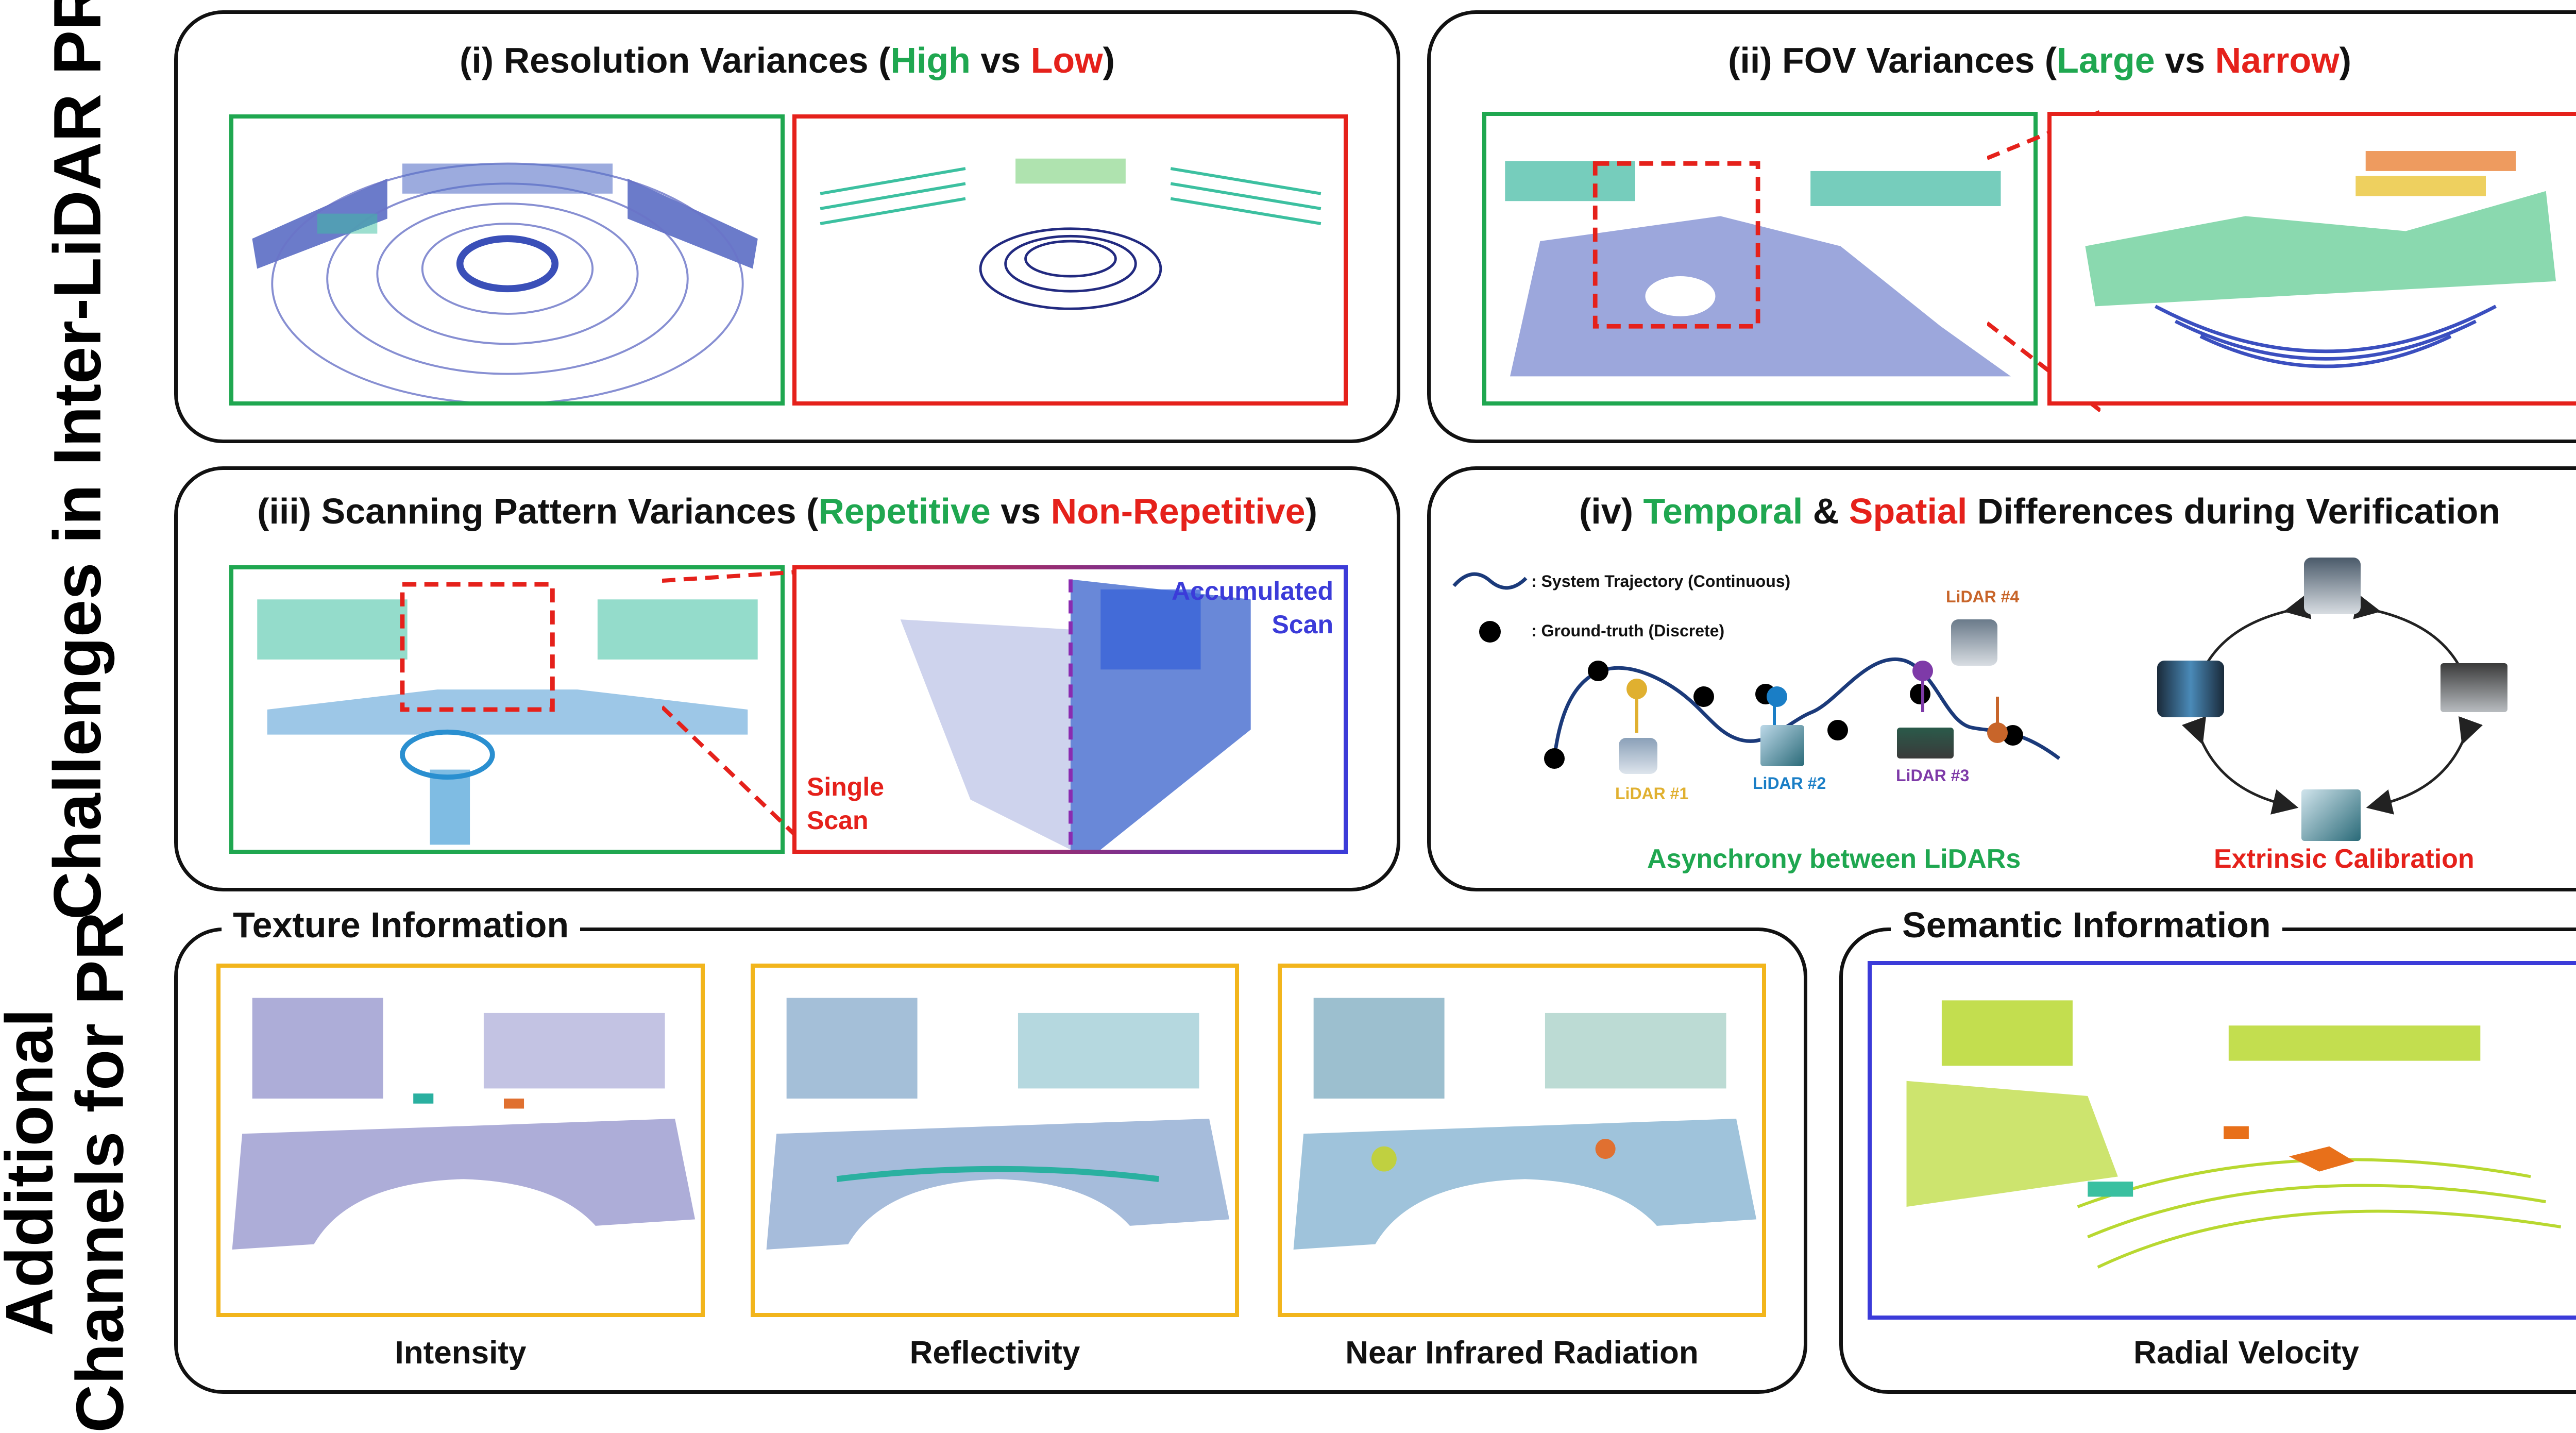 The image size is (2576, 1433). What do you see at coordinates (995, 1140) in the screenshot?
I see `pointcloud-reflectivity` at bounding box center [995, 1140].